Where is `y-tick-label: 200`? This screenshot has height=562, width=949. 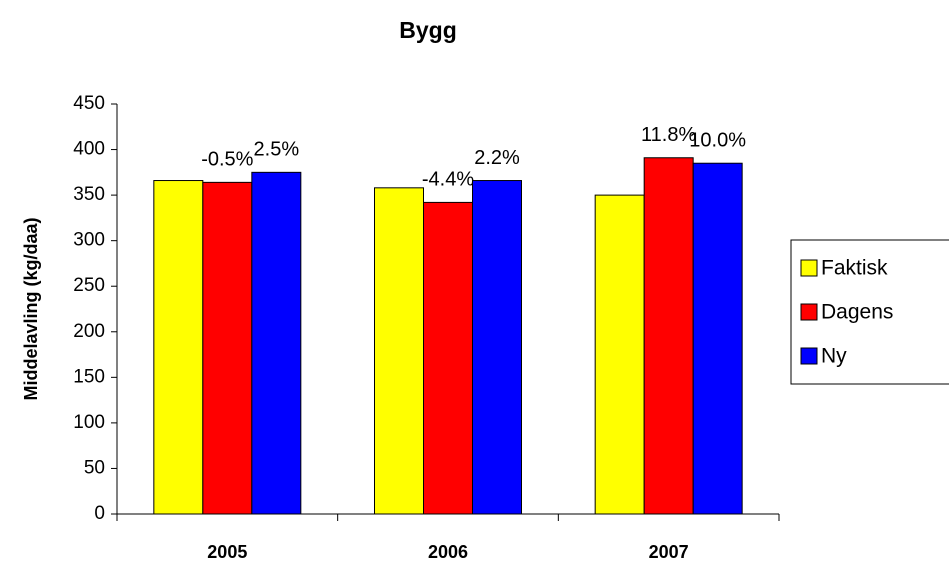
y-tick-label: 200 is located at coordinates (89, 331).